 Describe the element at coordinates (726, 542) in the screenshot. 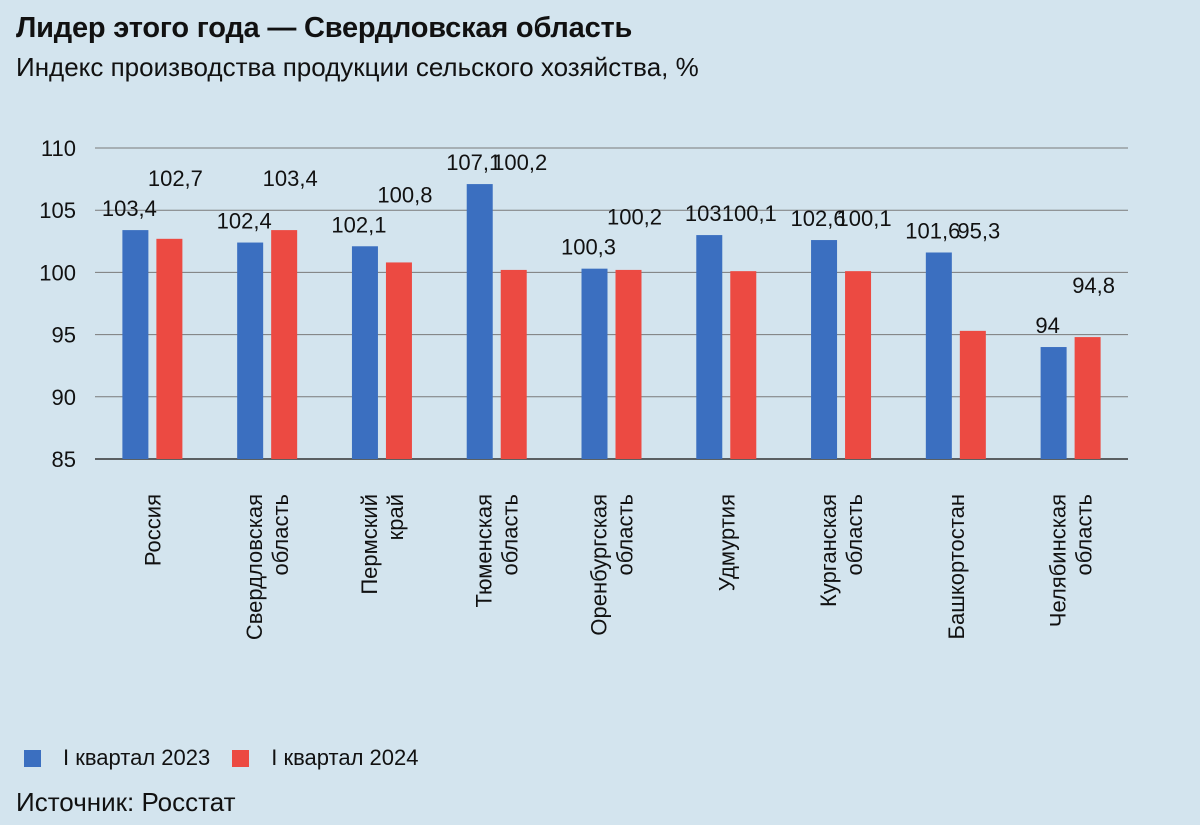

I see `x-category-label: Удмуртия` at that location.